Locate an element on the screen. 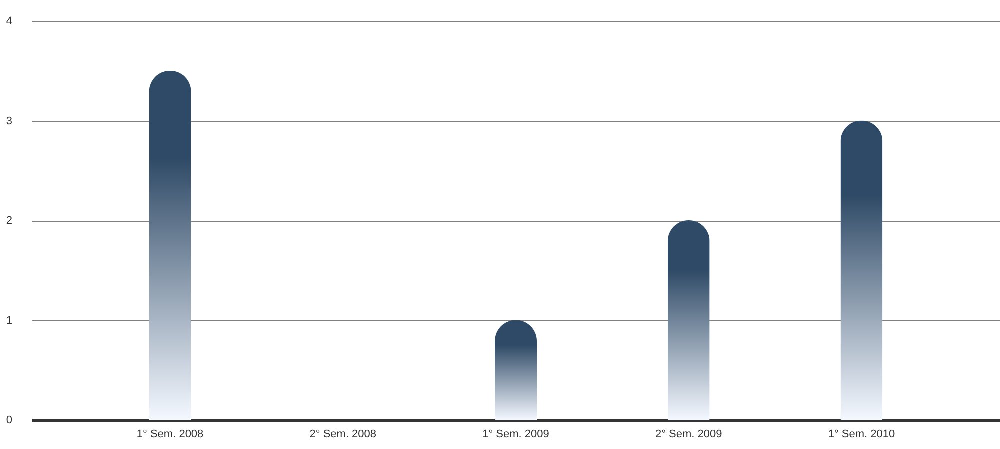  x-tick-label: 1° Sem. 2010 is located at coordinates (862, 434).